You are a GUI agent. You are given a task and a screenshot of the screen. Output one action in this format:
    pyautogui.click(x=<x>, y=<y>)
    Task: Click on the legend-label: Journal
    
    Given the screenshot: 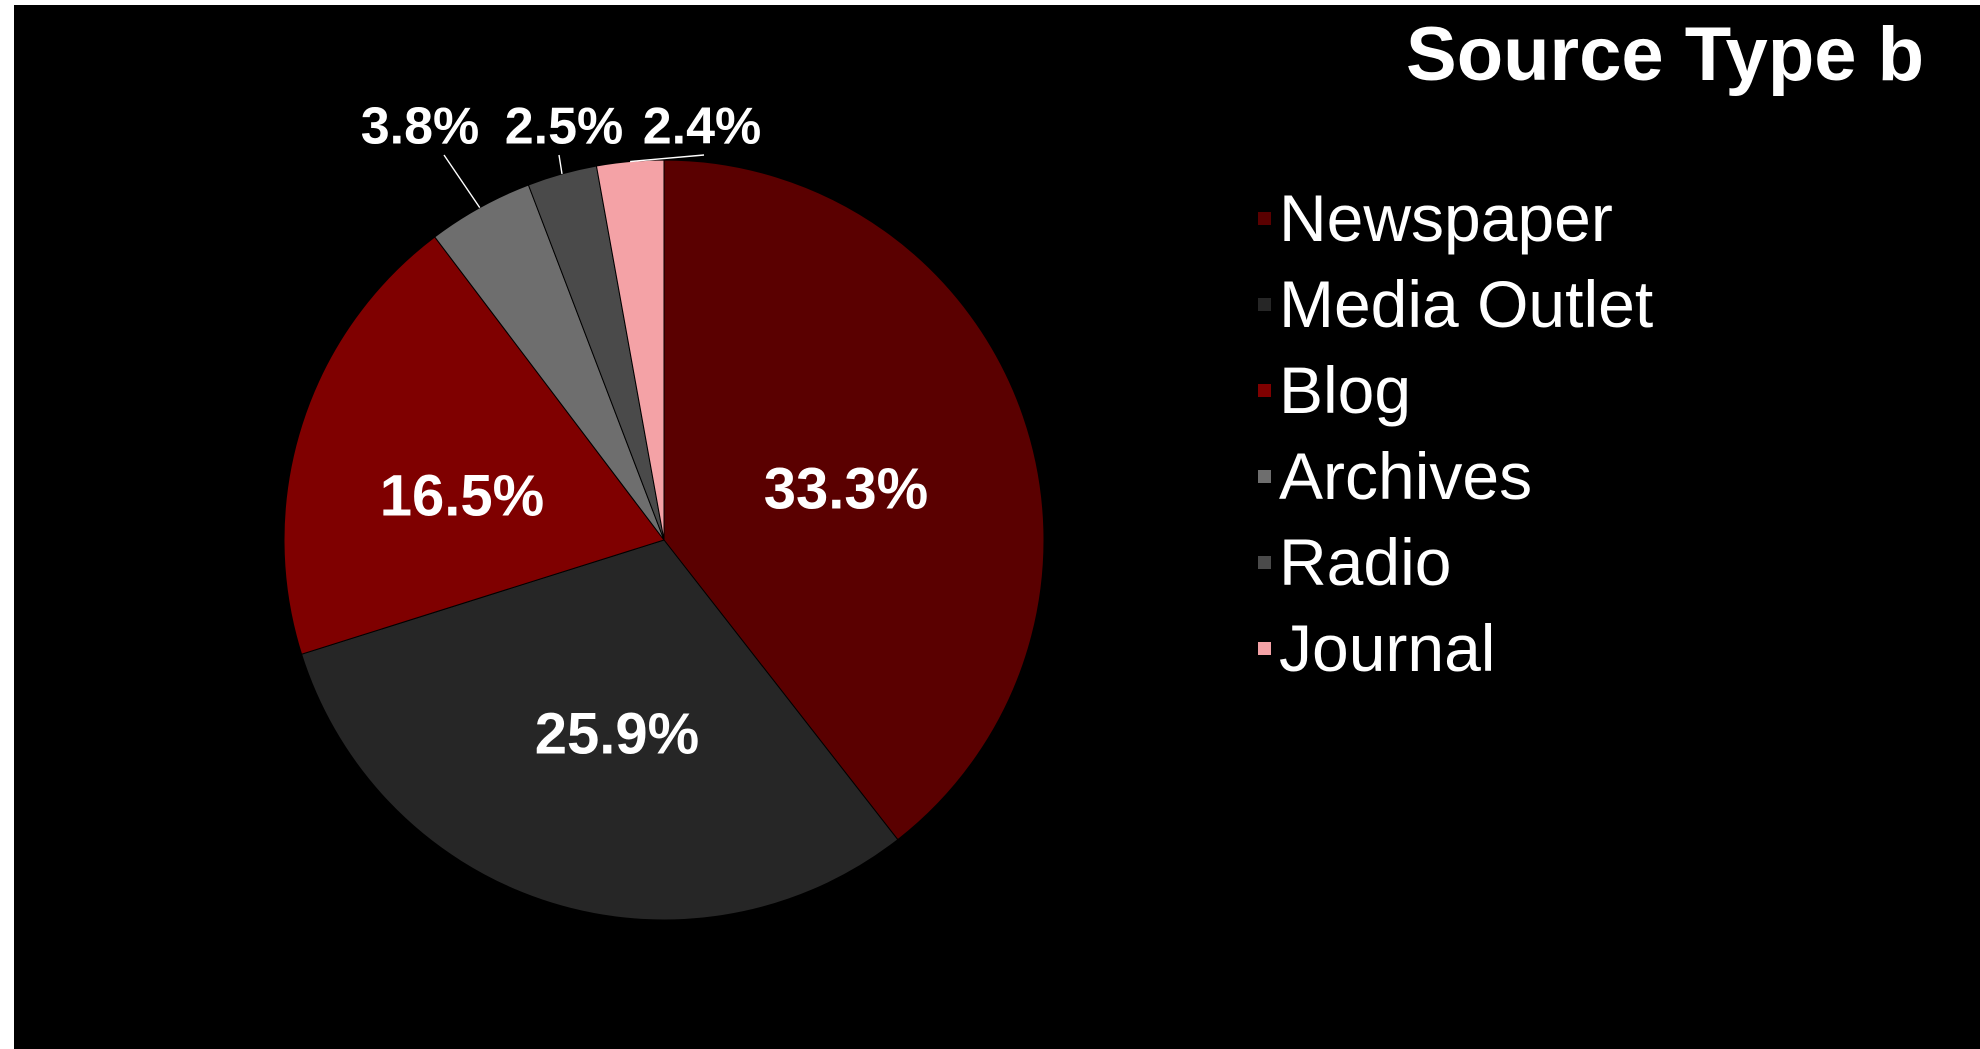 What is the action you would take?
    pyautogui.click(x=1387, y=648)
    